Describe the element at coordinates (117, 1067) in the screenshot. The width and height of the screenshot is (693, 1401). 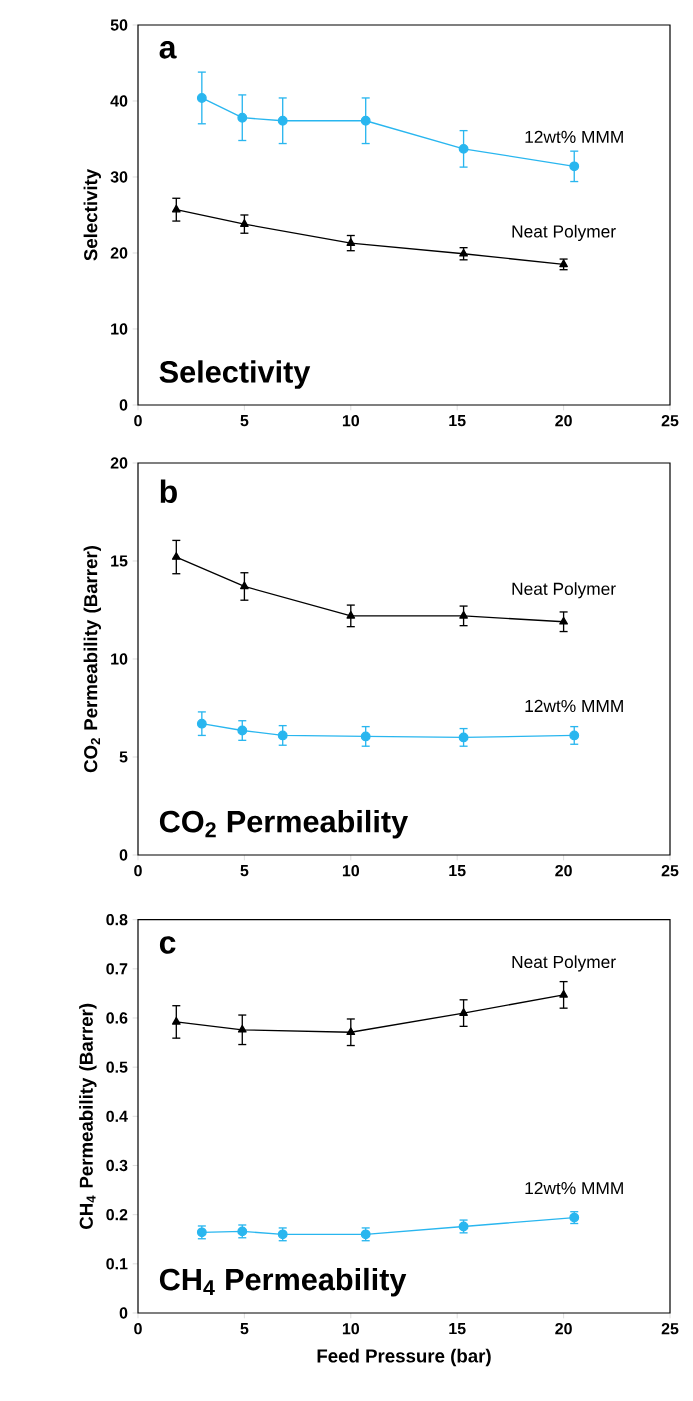
I see `y-tick-label: 0.5` at that location.